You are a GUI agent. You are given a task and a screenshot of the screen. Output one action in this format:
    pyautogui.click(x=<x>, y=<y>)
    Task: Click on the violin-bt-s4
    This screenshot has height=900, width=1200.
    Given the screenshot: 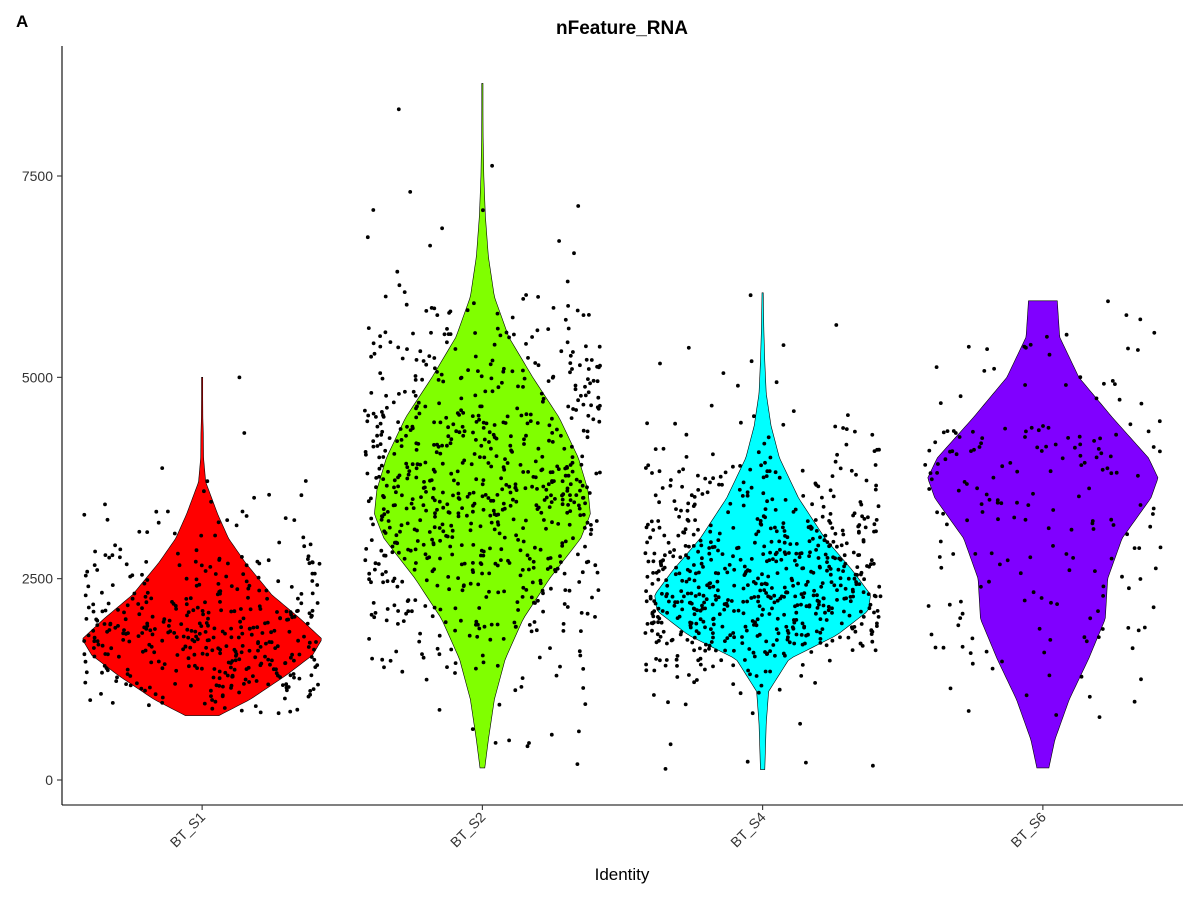 What is the action you would take?
    pyautogui.click(x=762, y=531)
    